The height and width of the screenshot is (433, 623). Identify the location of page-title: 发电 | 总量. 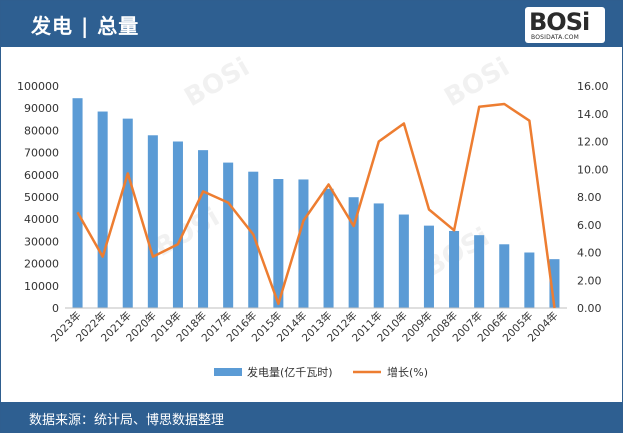
(85, 26).